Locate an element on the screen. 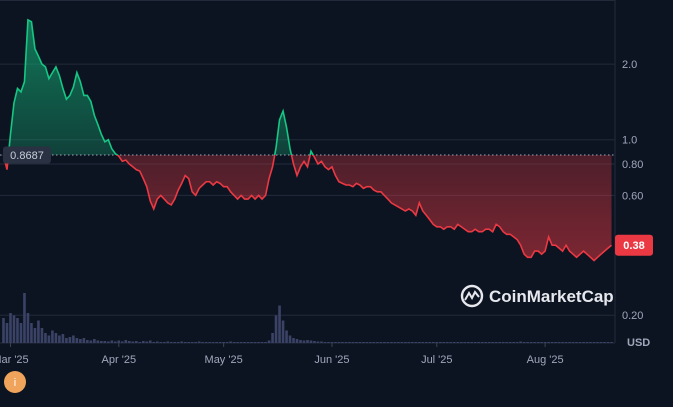 This screenshot has height=407, width=673. reference-price-label: 0.8687 is located at coordinates (27, 156).